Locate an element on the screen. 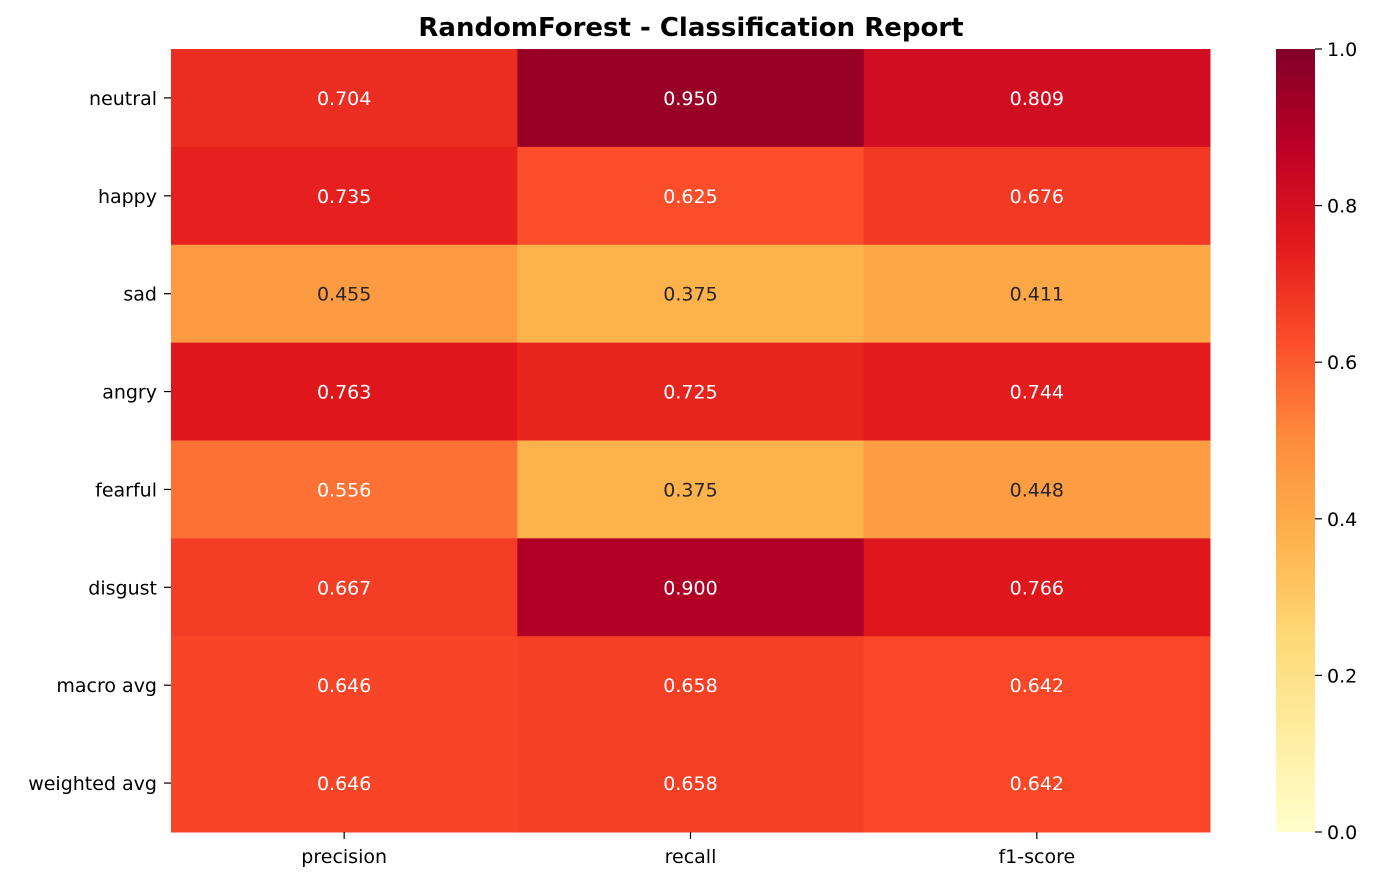 This screenshot has width=1377, height=883. cell-value-label: 0.667 is located at coordinates (344, 588).